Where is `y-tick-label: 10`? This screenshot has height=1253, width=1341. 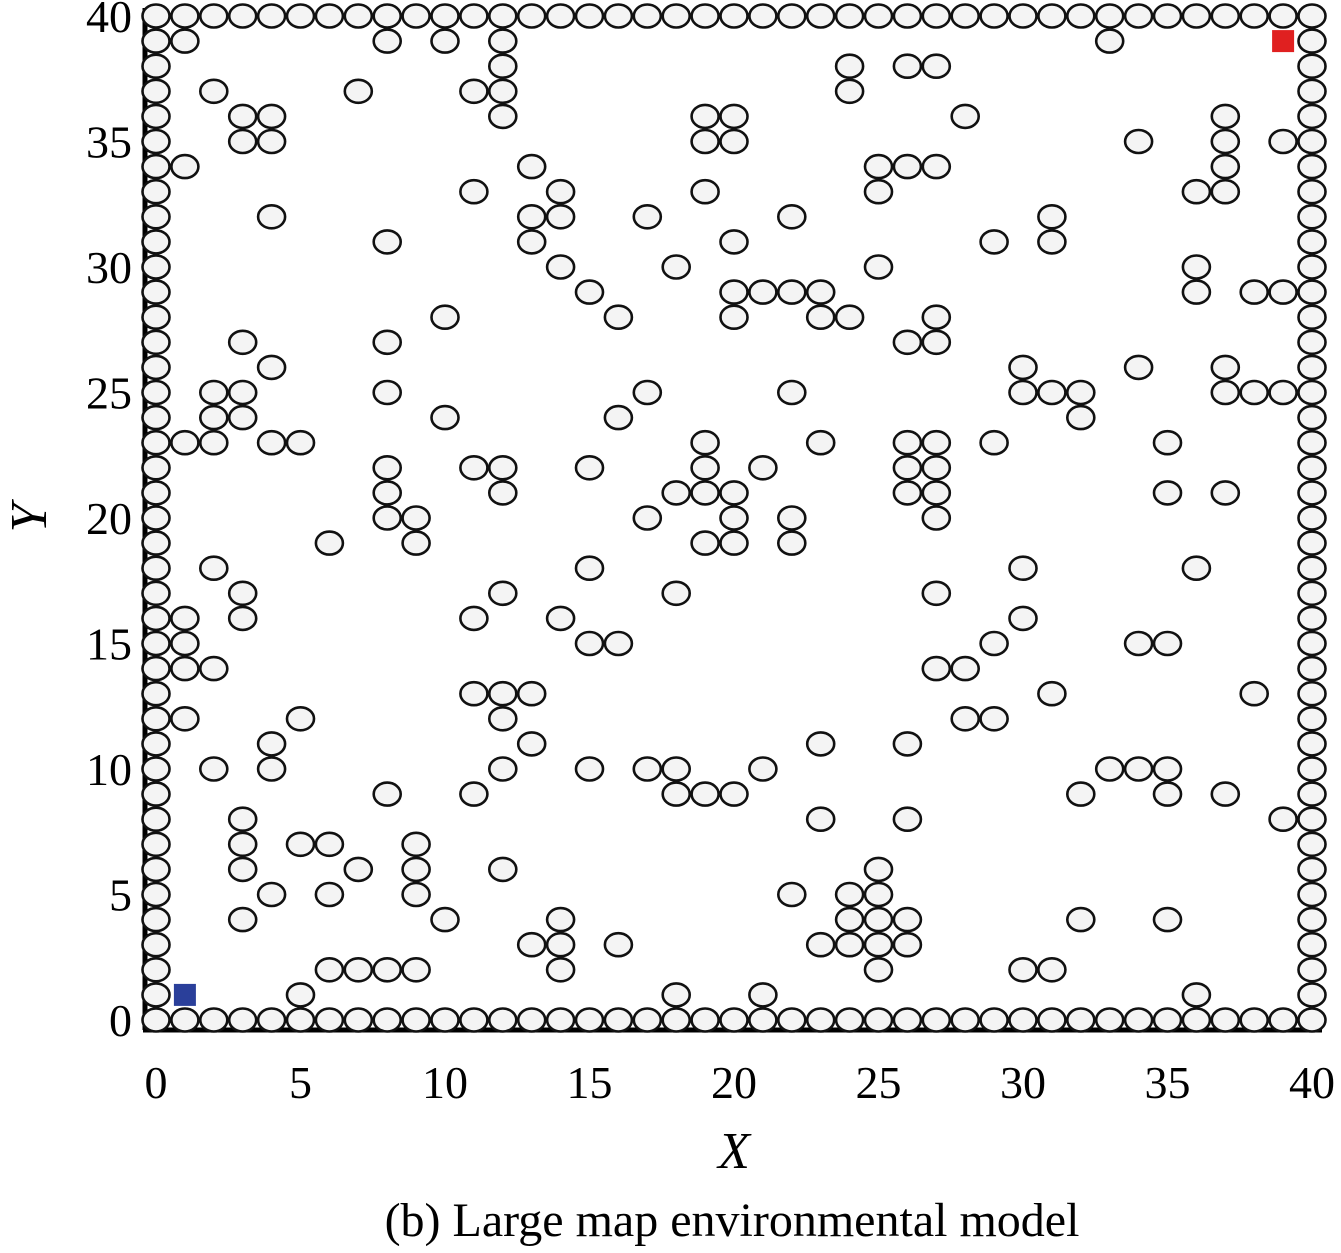
y-tick-label: 10 is located at coordinates (109, 769).